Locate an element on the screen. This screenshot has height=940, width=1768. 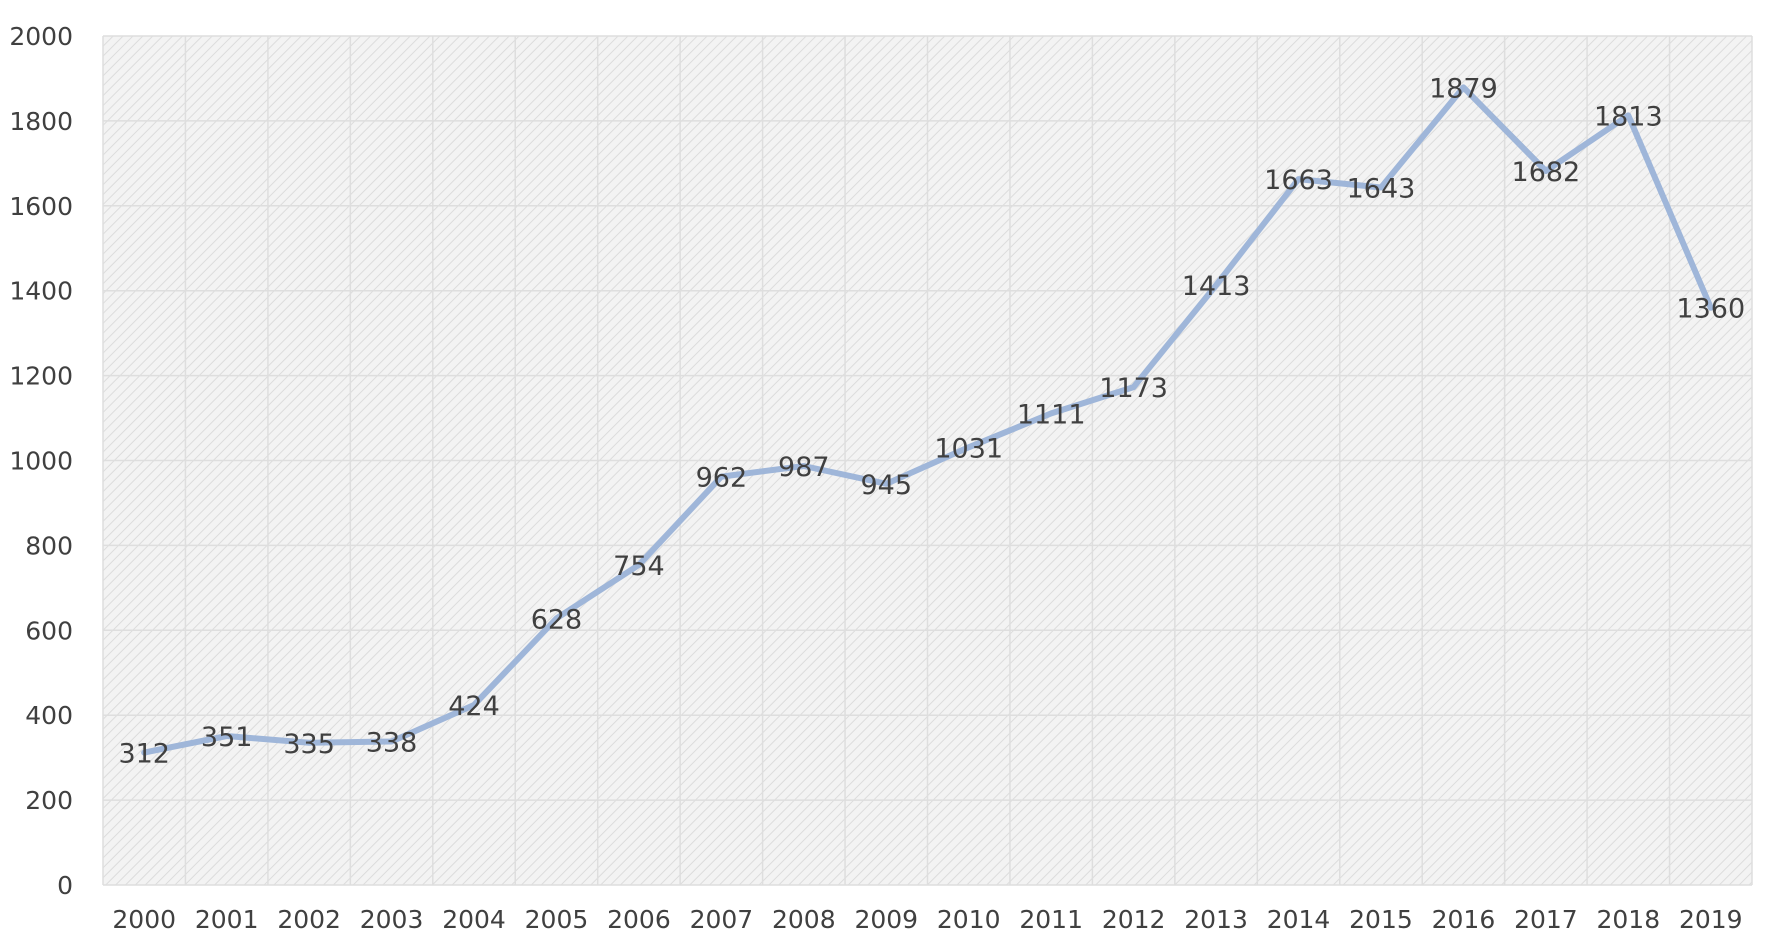
data-label: 1663 is located at coordinates (1298, 180).